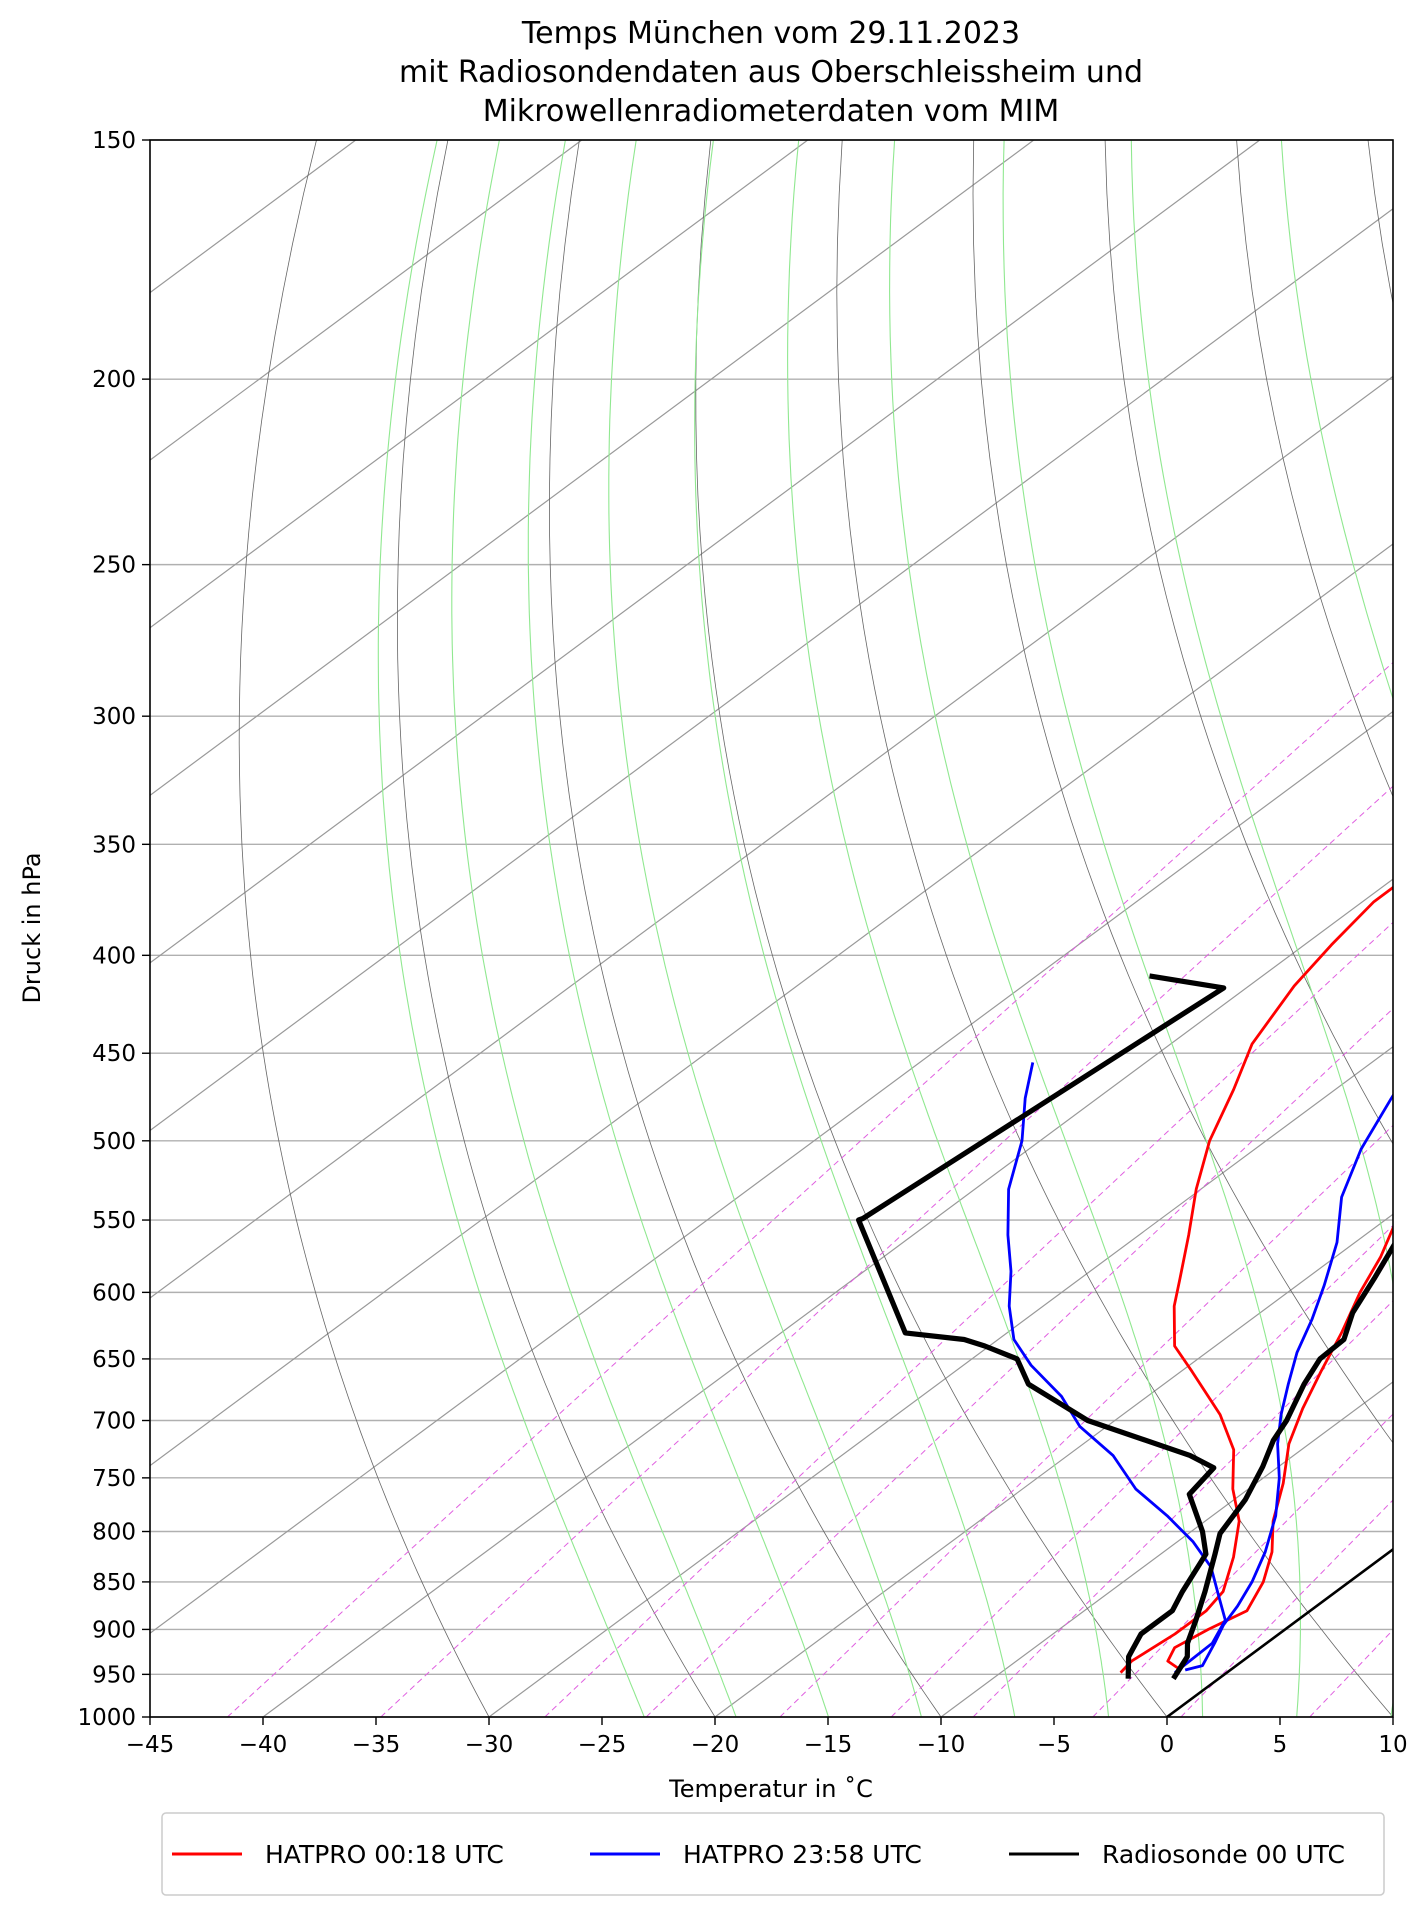 The image size is (1427, 1907). Describe the element at coordinates (770, 33) in the screenshot. I see `chart-title-line-1: Temps München vom 29.11.2023` at that location.